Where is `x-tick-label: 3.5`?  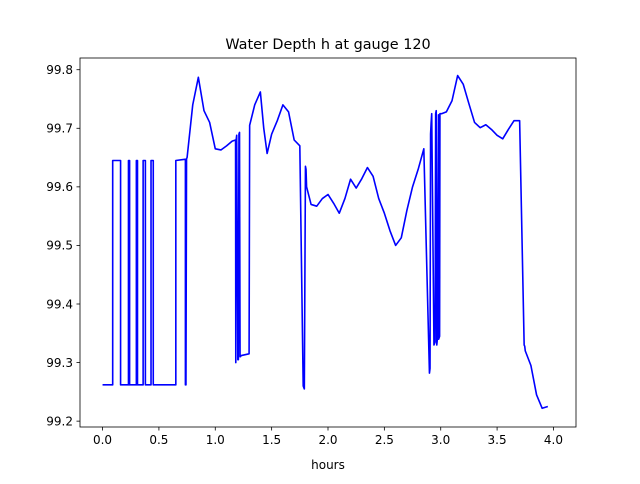
x-tick-label: 3.5 is located at coordinates (497, 440).